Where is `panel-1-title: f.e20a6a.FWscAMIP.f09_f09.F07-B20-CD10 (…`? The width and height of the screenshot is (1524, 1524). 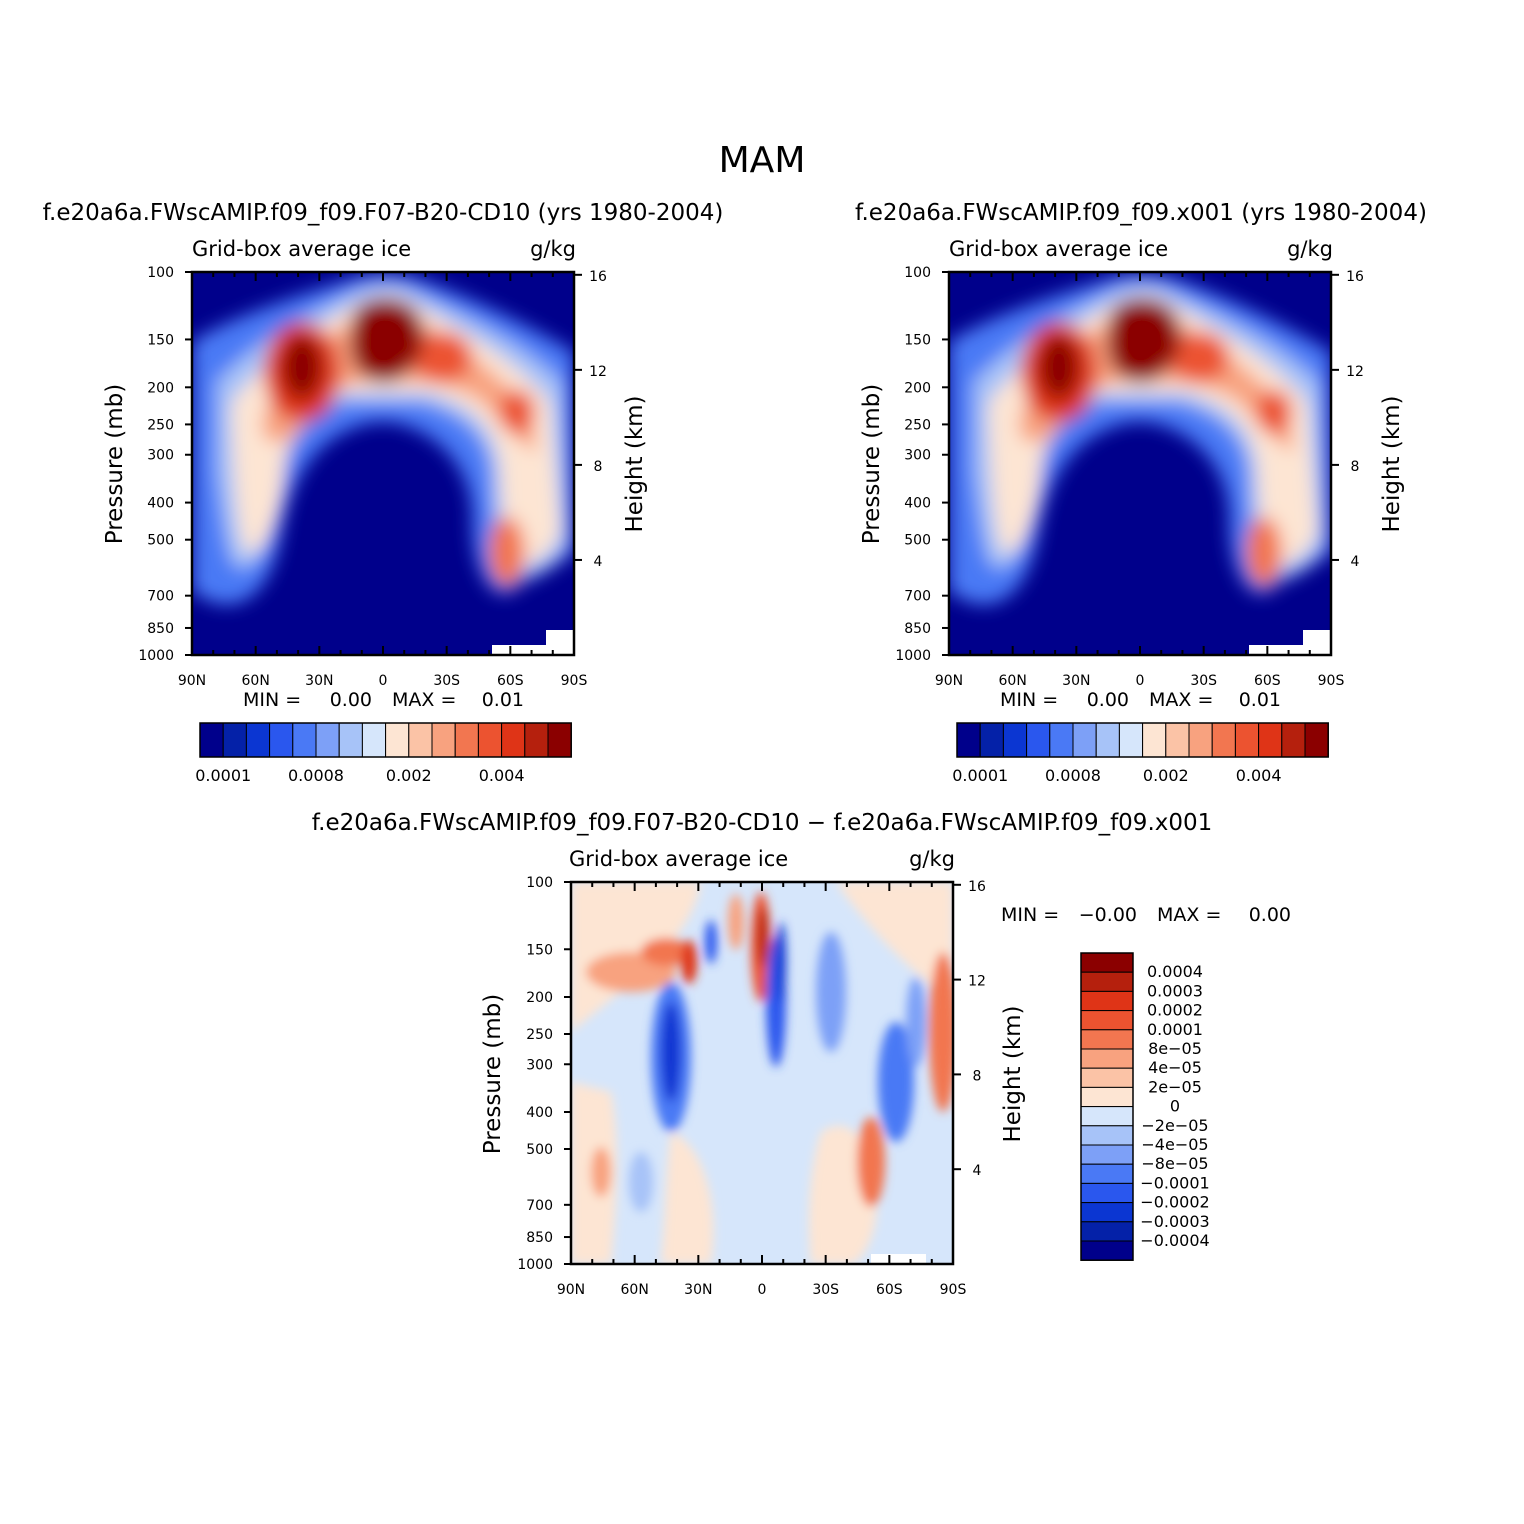 panel-1-title: f.e20a6a.FWscAMIP.f09_f09.F07-B20-CD10 (… is located at coordinates (383, 213).